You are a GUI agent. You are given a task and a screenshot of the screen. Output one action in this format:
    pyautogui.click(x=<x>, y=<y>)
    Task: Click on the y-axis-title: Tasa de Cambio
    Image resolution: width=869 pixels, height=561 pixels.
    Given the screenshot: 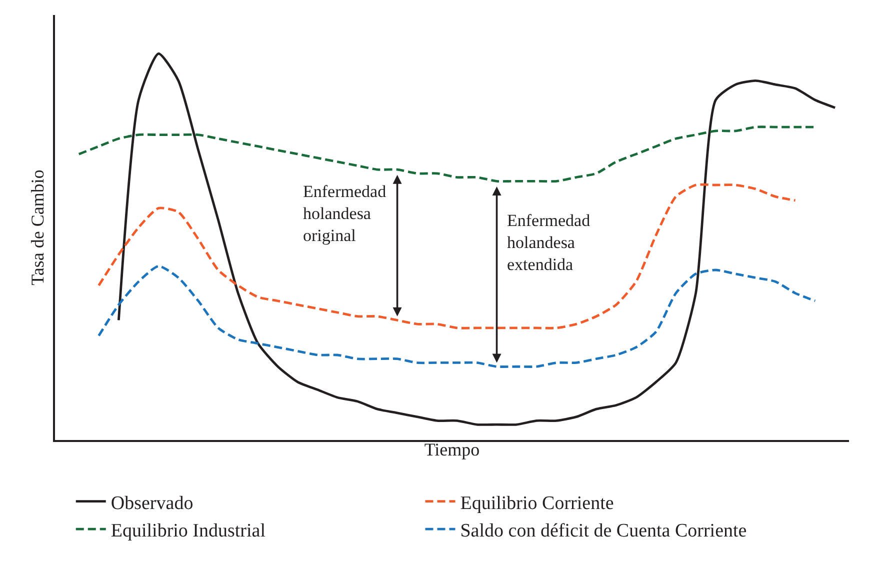 What is the action you would take?
    pyautogui.click(x=38, y=228)
    